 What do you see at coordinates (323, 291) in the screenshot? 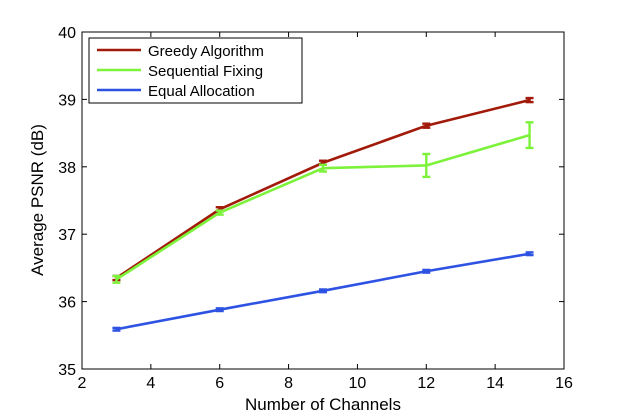
I see `series-equal-allocation` at bounding box center [323, 291].